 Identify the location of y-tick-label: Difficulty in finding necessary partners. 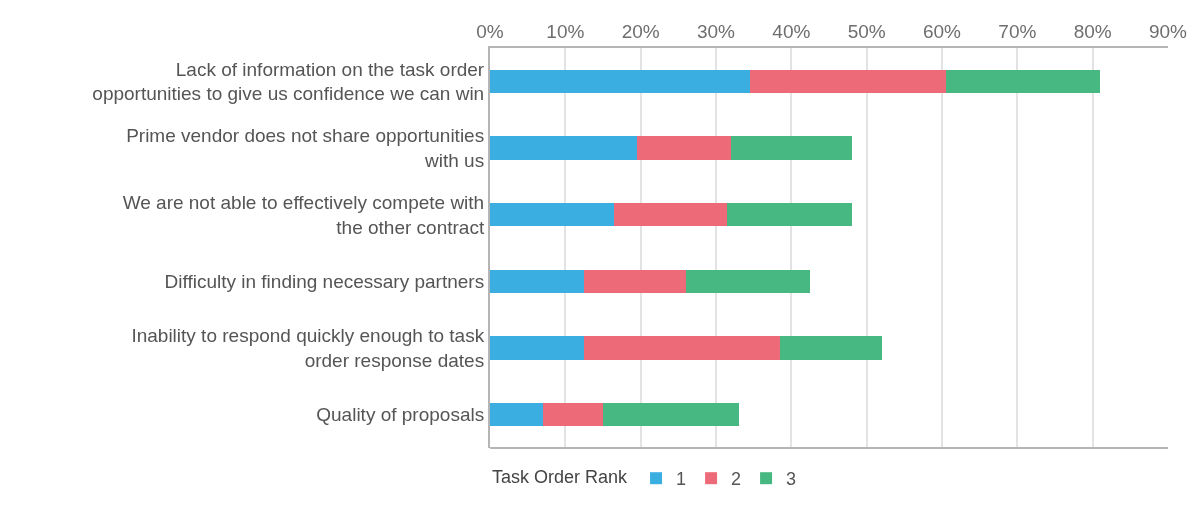
(324, 281).